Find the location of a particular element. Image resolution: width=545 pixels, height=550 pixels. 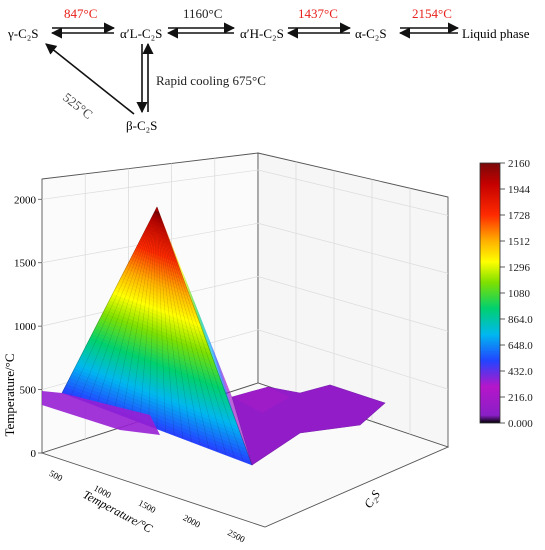

transition-847-label: 847°C is located at coordinates (80, 13).